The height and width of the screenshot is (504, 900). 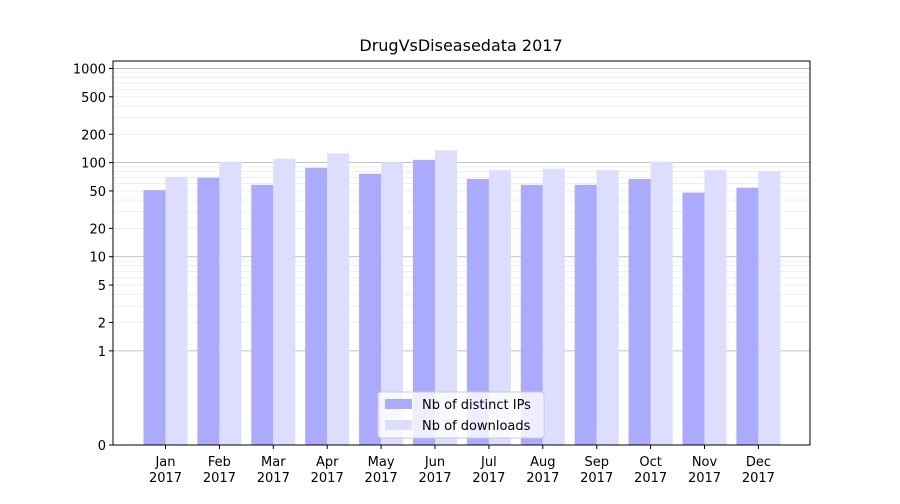 What do you see at coordinates (89, 69) in the screenshot?
I see `y-tick-label: 1000` at bounding box center [89, 69].